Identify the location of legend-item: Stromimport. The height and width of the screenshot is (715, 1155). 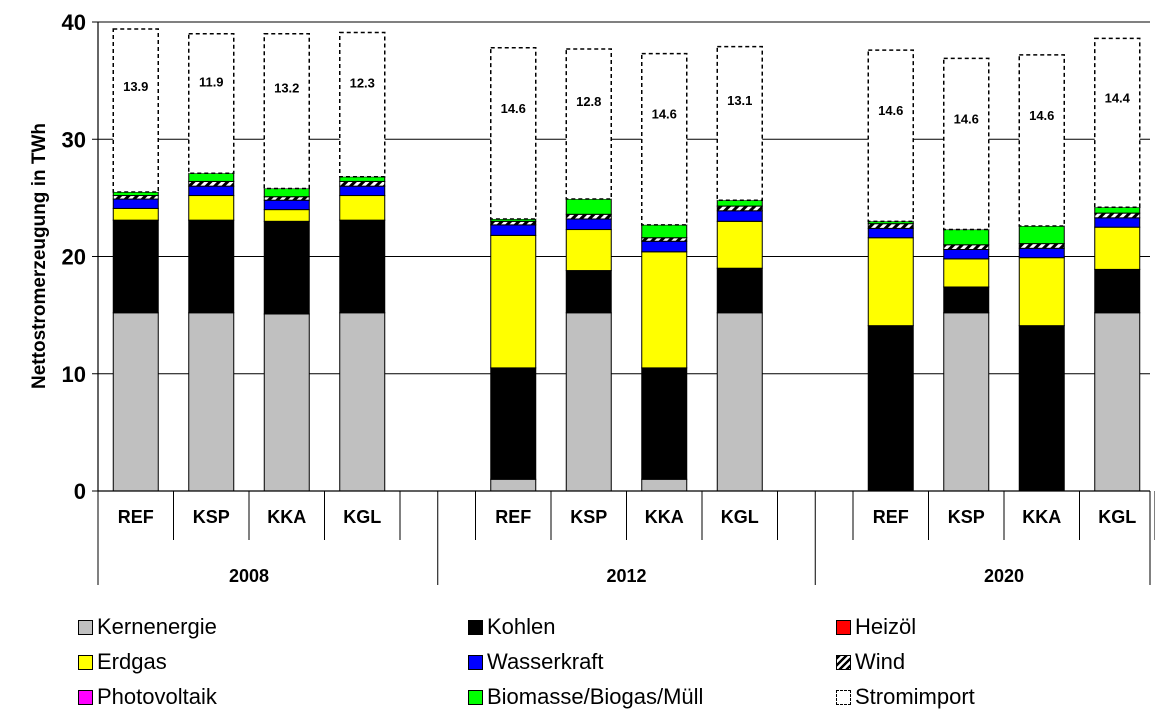
(905, 697).